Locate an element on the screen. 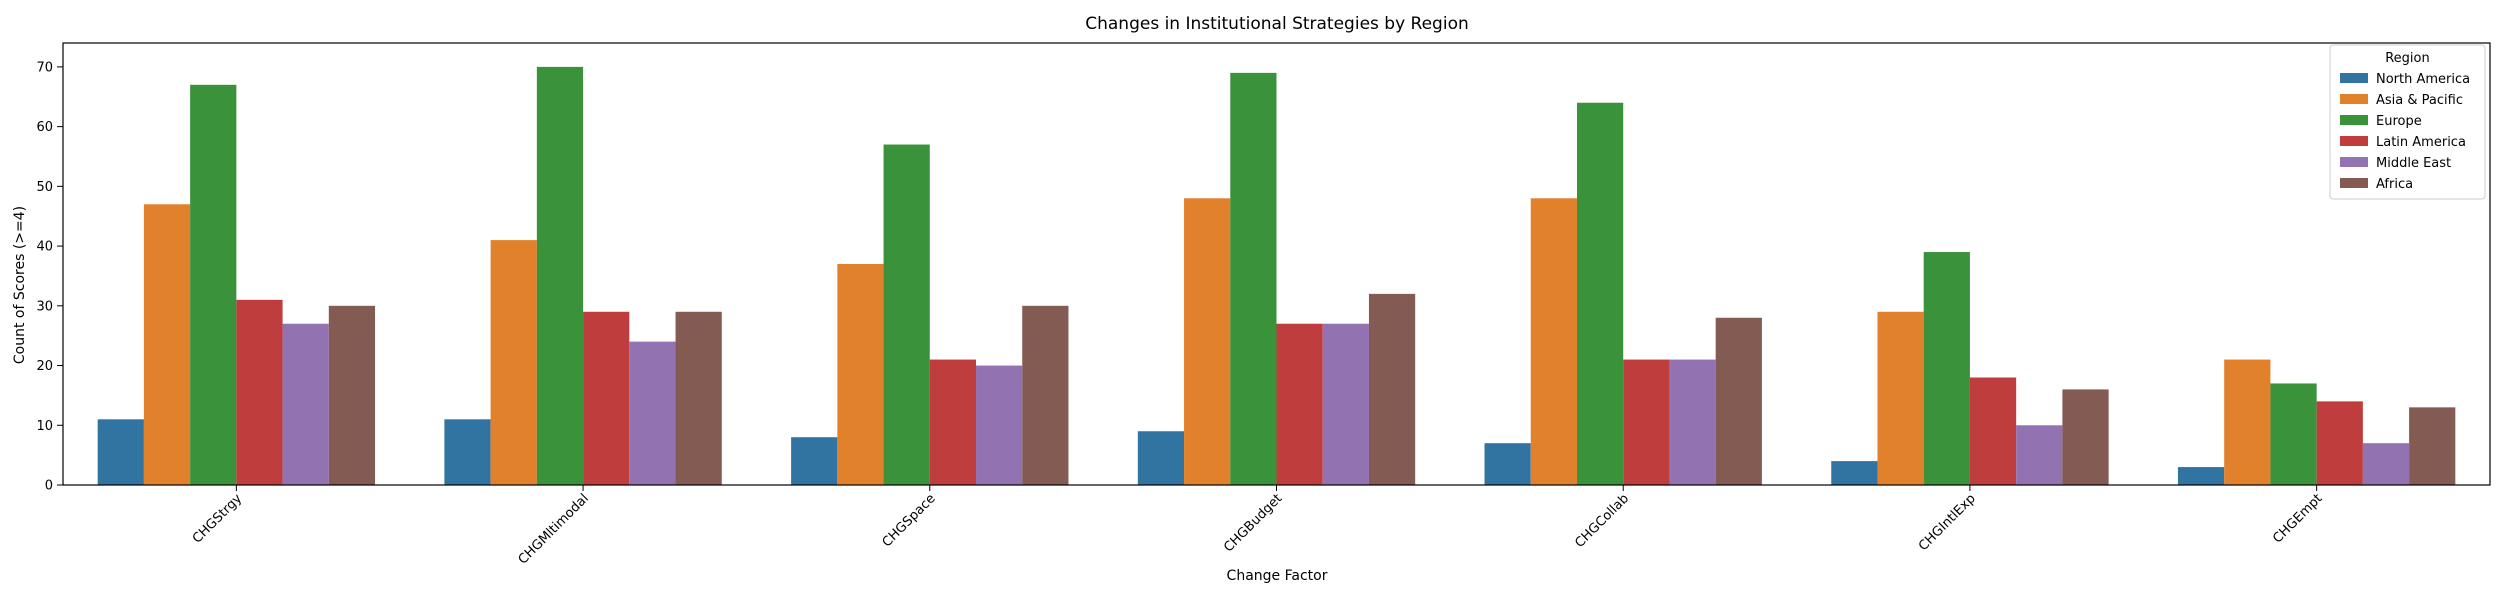  x-tick-label: CHGSpace is located at coordinates (909, 520).